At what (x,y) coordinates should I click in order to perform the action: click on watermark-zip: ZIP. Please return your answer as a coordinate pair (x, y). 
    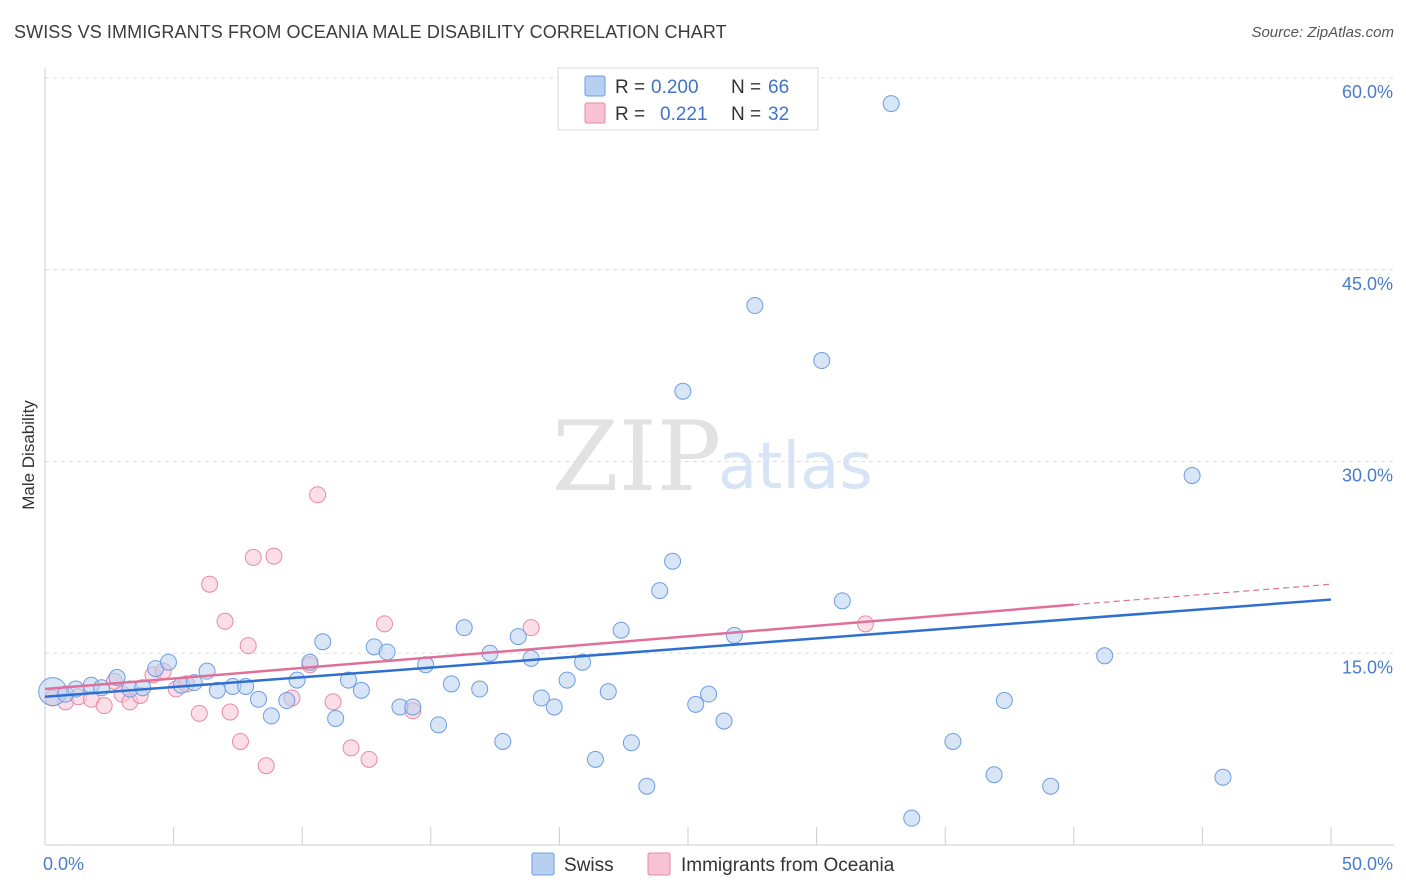
    Looking at the image, I should click on (636, 457).